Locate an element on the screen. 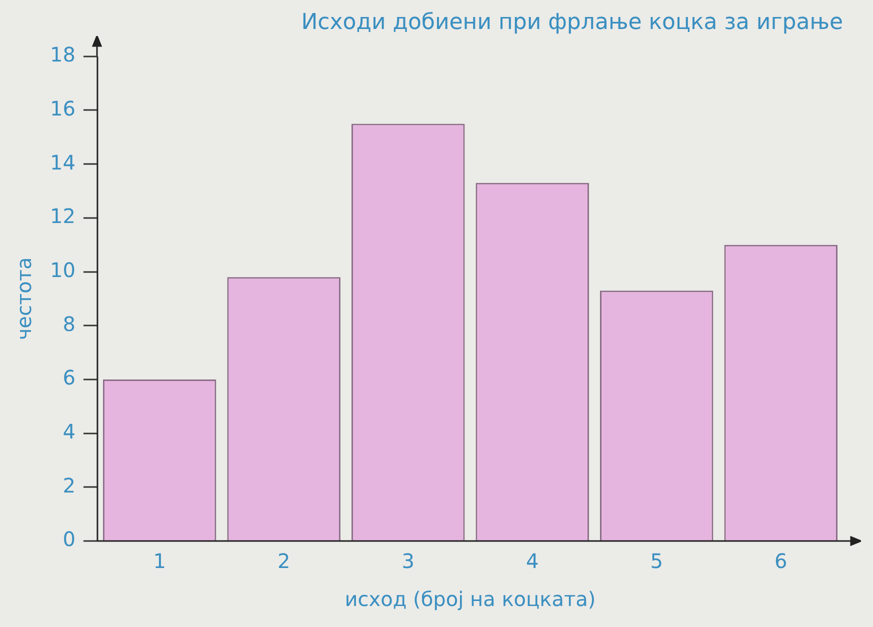 This screenshot has width=873, height=627. x-tick-label: 4 is located at coordinates (532, 561).